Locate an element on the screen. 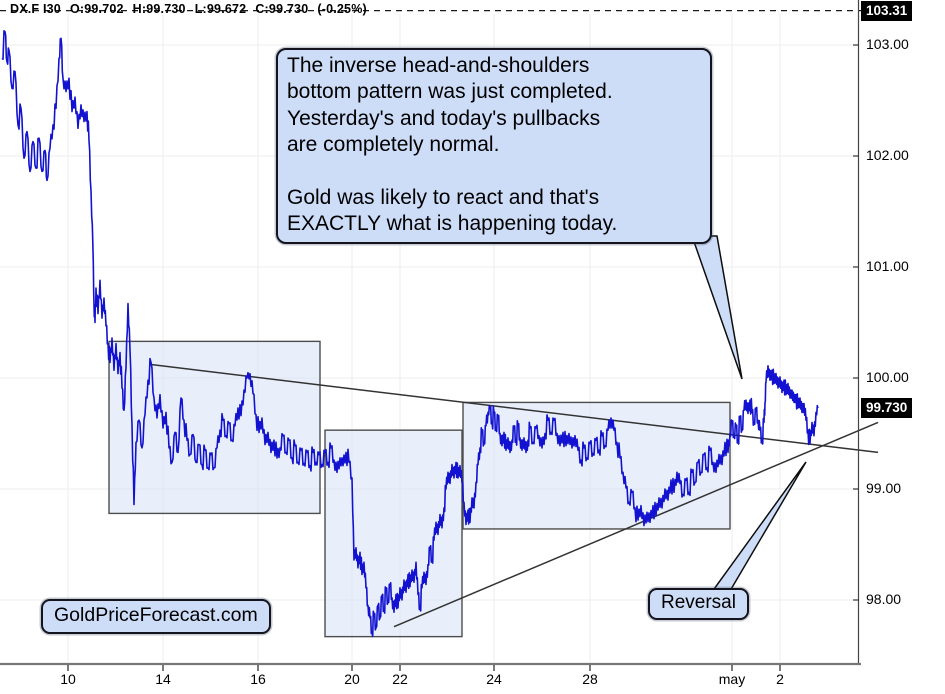 This screenshot has height=694, width=945. reversal-callout-label: Reversal is located at coordinates (698, 604).